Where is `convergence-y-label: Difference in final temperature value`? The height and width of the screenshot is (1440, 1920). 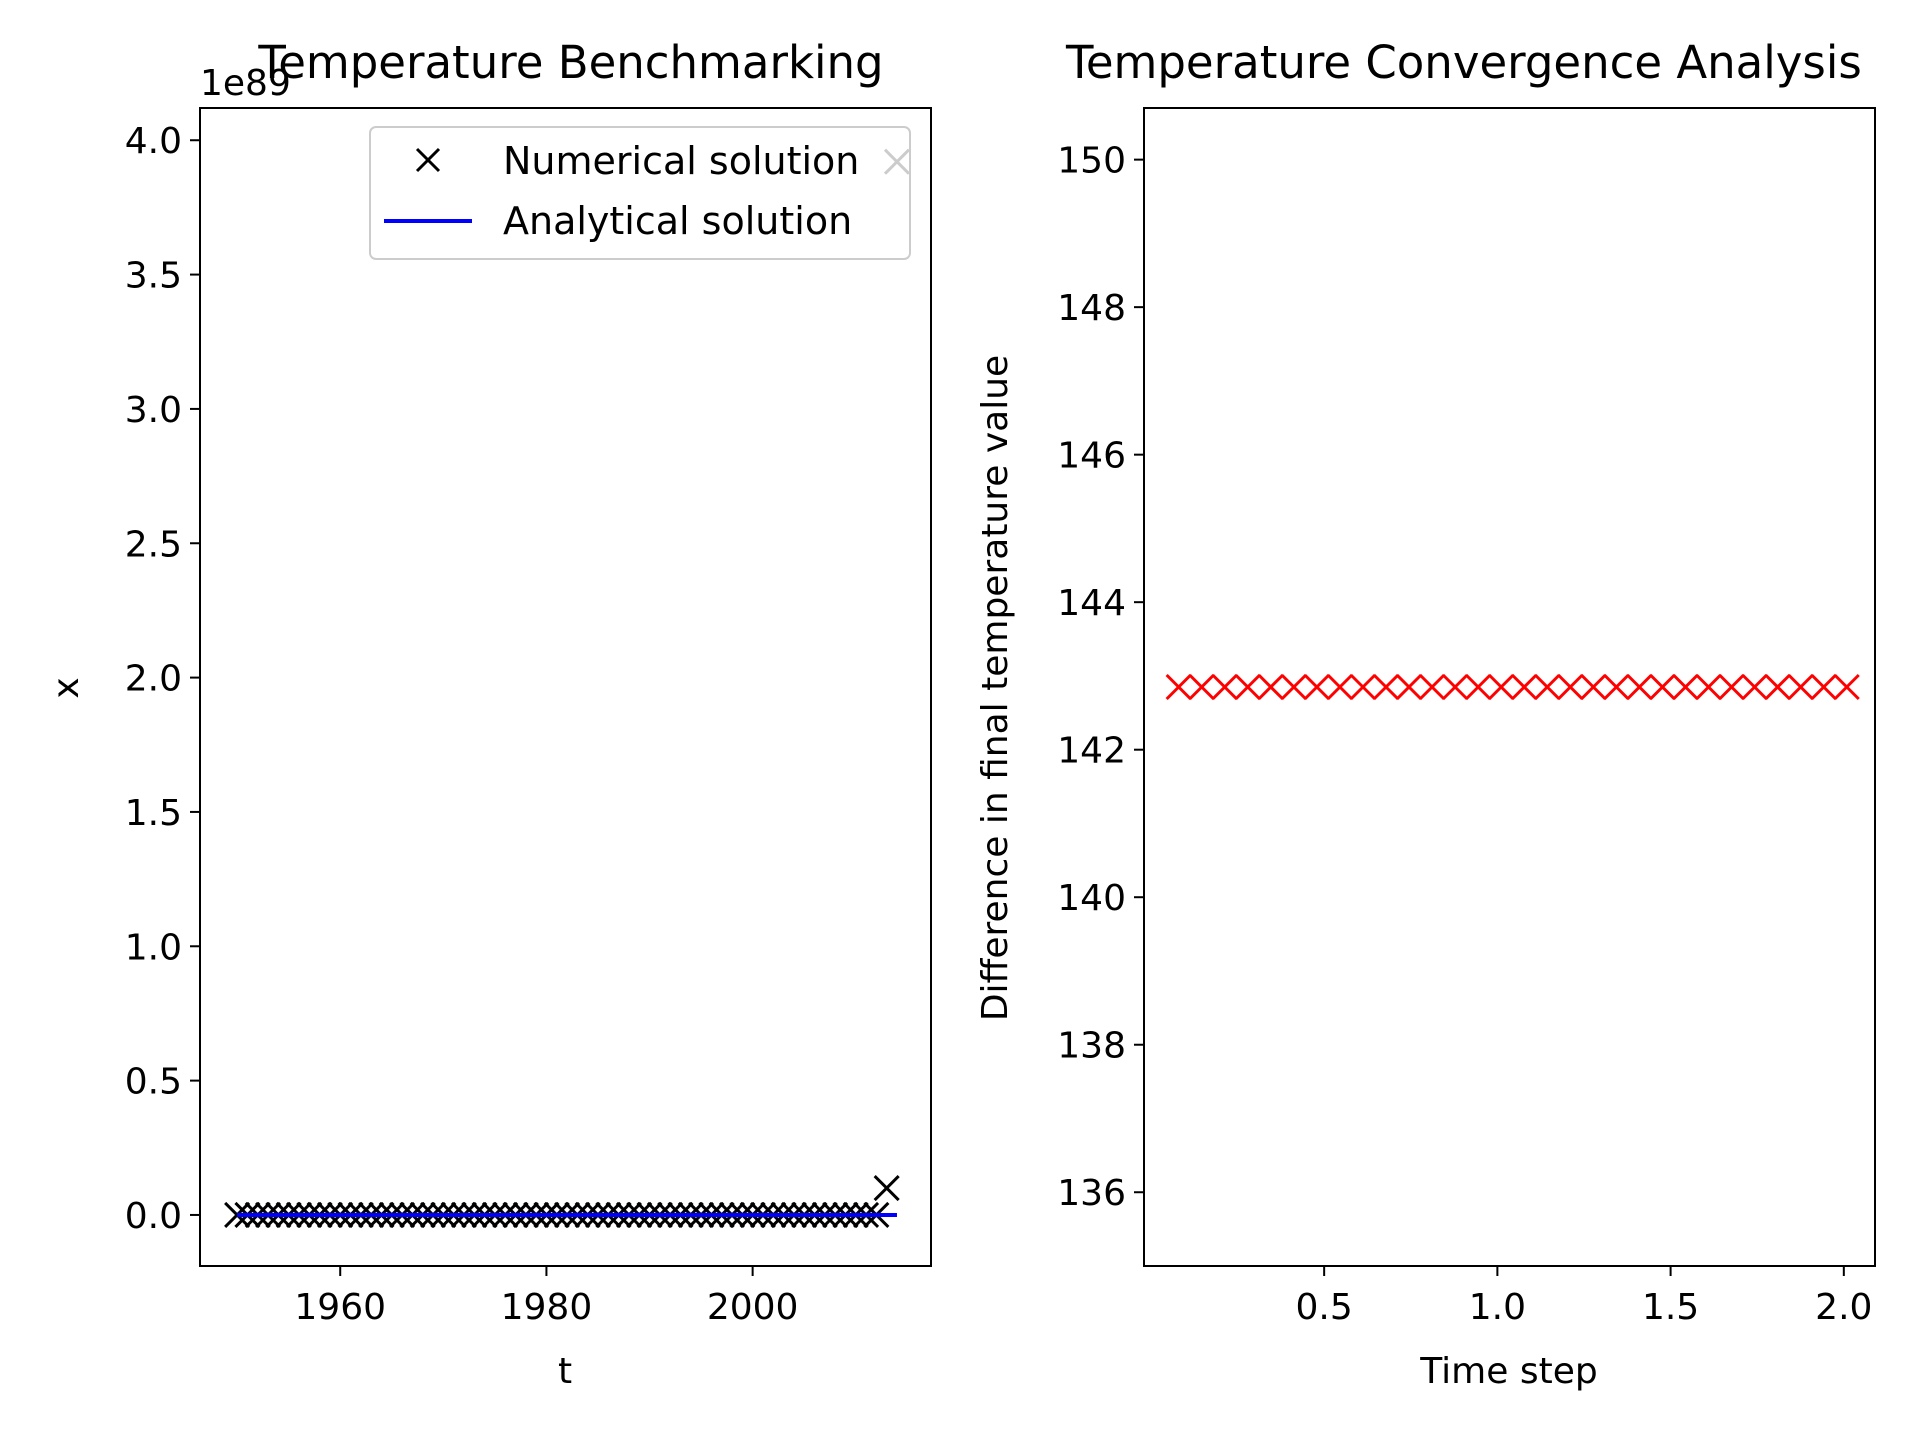 convergence-y-label: Difference in final temperature value is located at coordinates (995, 688).